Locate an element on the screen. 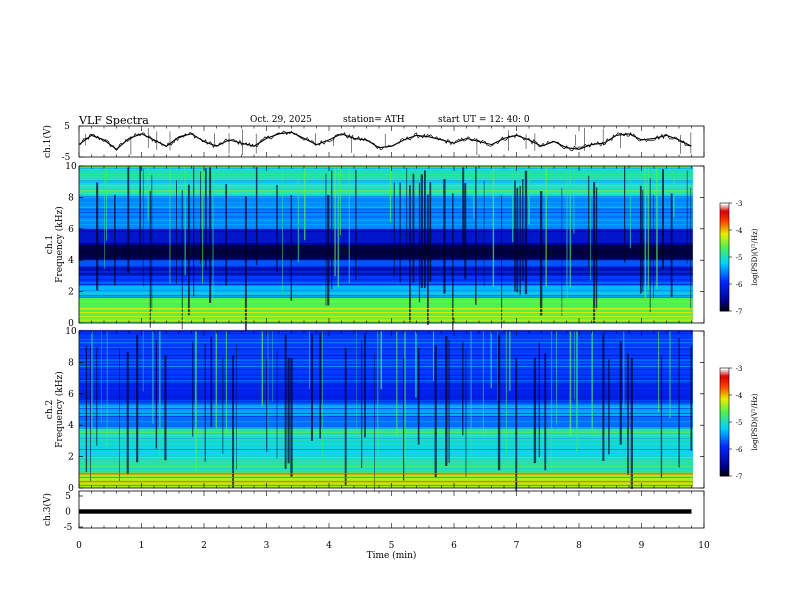 The width and height of the screenshot is (792, 612). y-tick-label: 6 is located at coordinates (71, 230).